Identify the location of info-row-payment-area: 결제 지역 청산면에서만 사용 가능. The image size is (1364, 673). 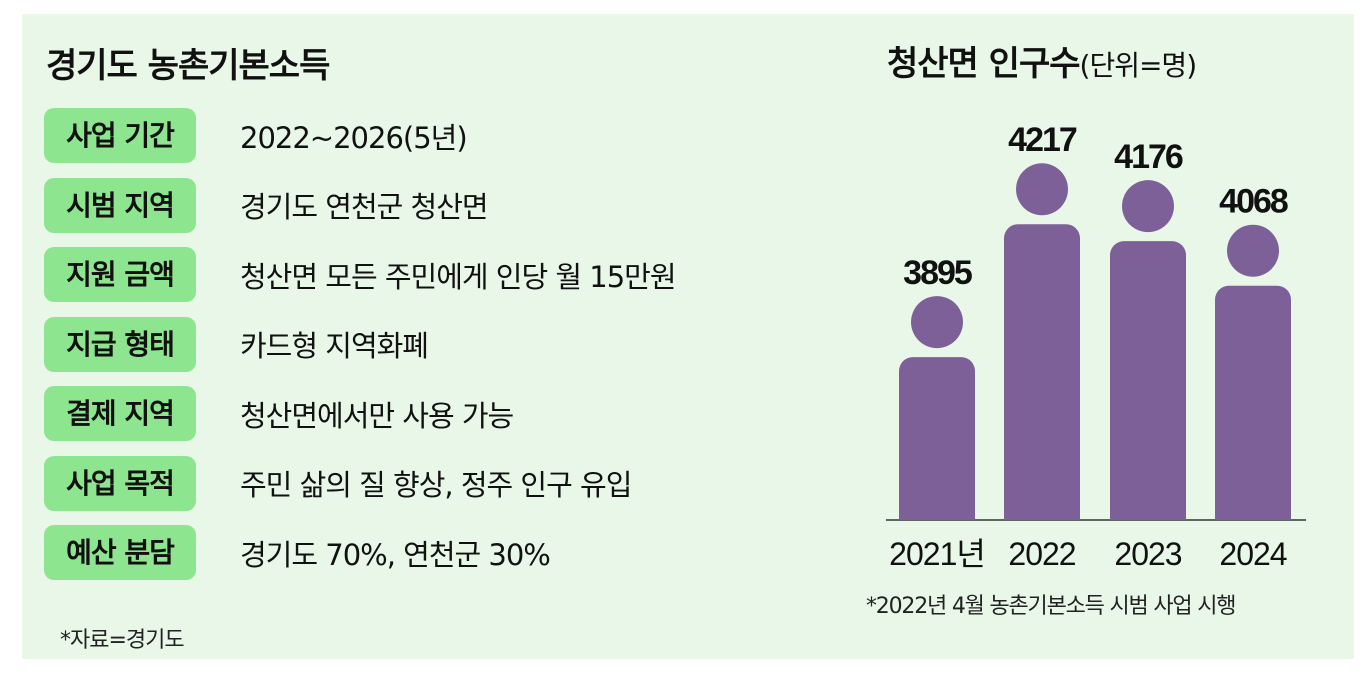
(360, 413).